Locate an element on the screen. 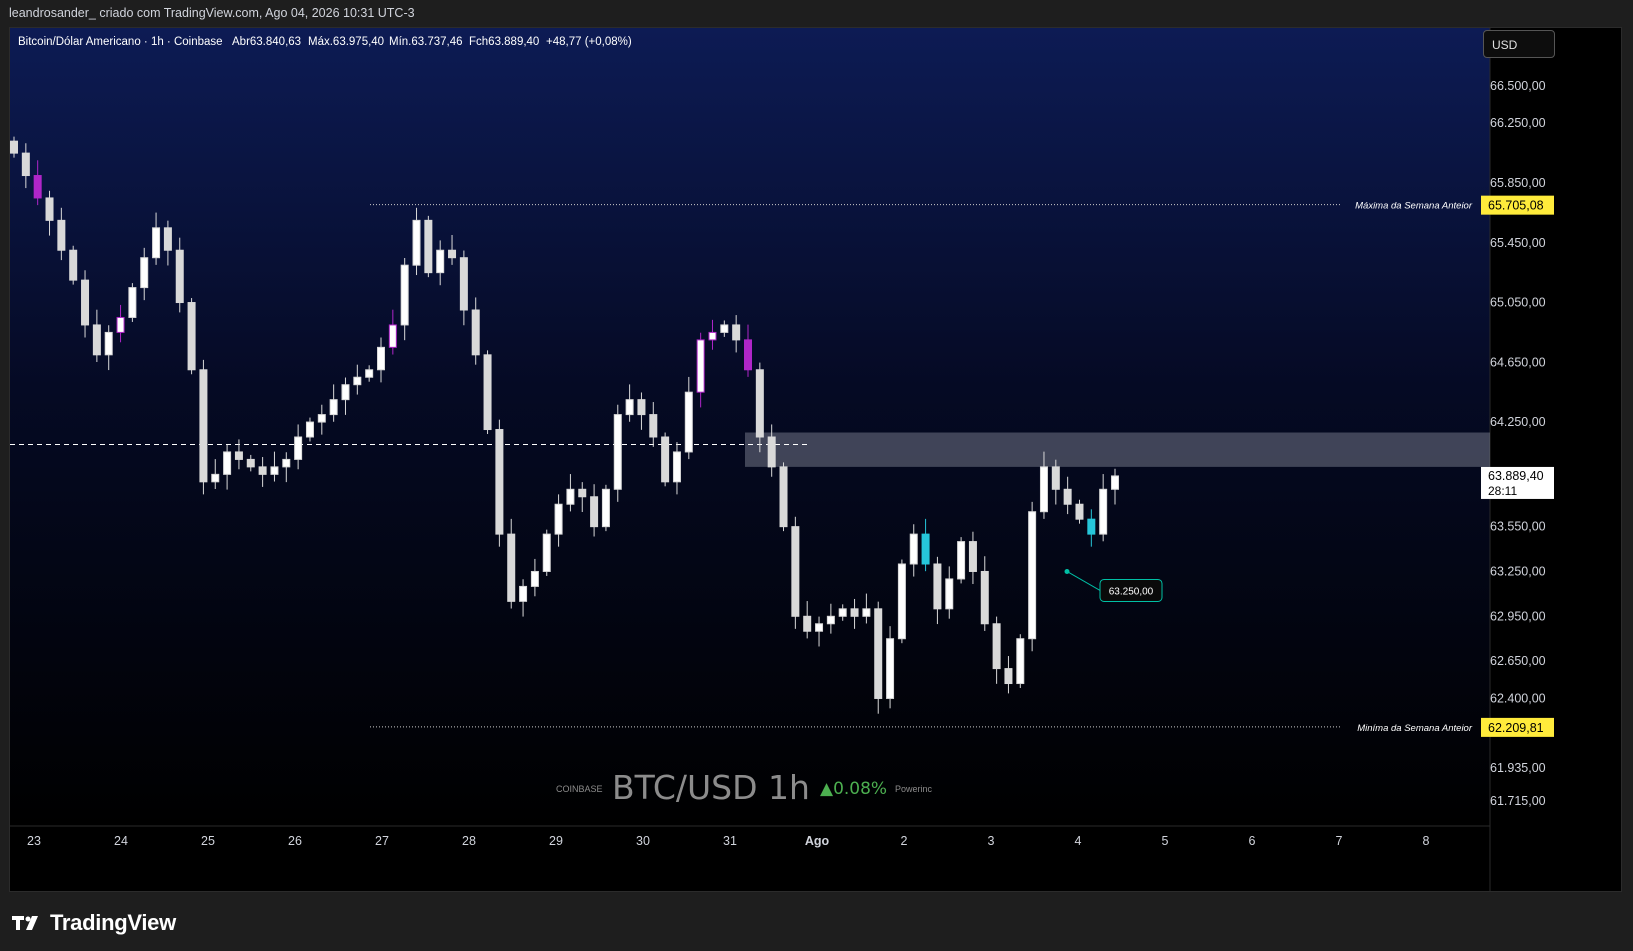 Image resolution: width=1633 pixels, height=951 pixels. watermark-change: ▲0.08% is located at coordinates (853, 789).